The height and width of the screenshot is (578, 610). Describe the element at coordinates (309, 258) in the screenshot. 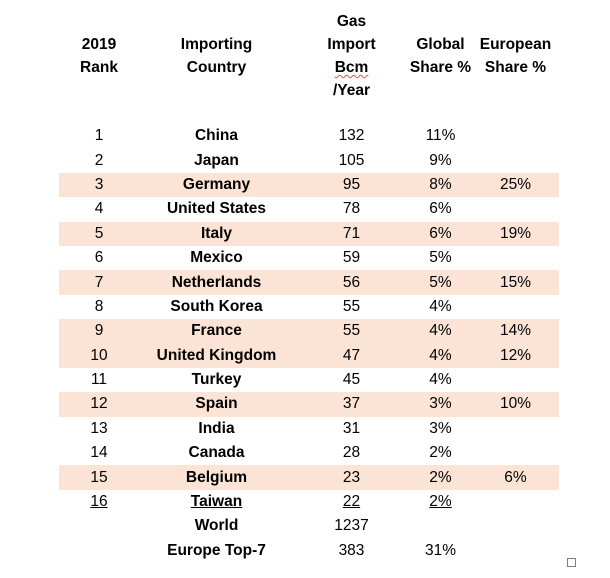

I see `table-row: 6 Mexico 59 5%` at that location.